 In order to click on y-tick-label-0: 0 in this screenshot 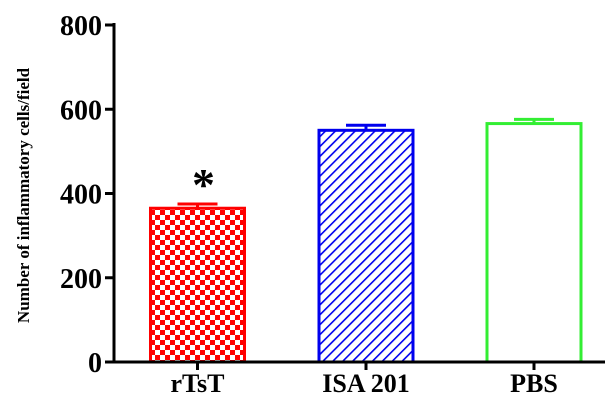, I will do `click(95, 363)`.